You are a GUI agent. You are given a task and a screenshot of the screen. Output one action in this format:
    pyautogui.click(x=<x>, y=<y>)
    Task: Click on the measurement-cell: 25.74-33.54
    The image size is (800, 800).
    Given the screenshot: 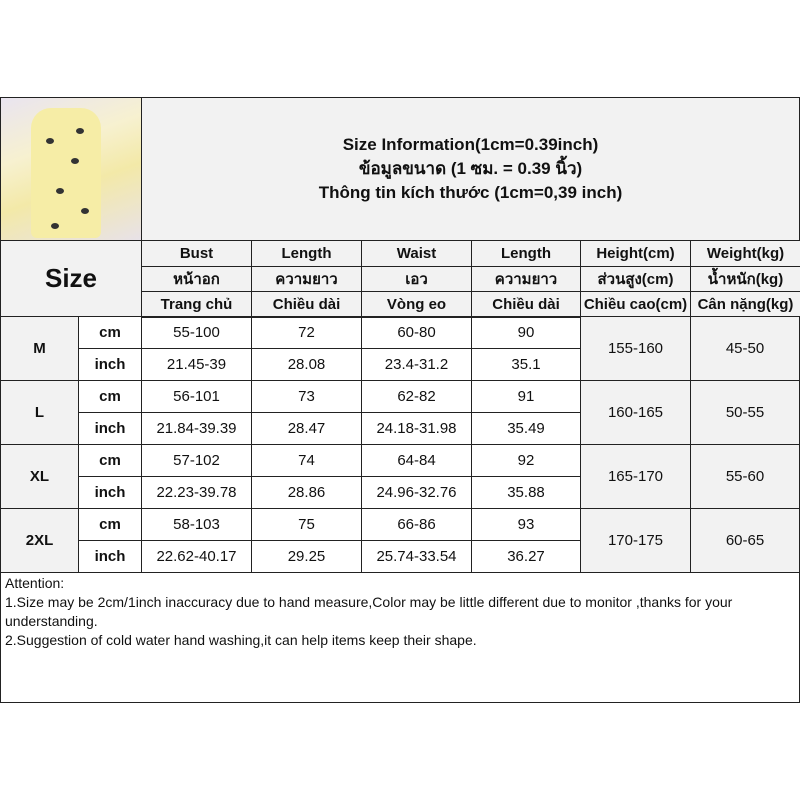 What is the action you would take?
    pyautogui.click(x=416, y=556)
    